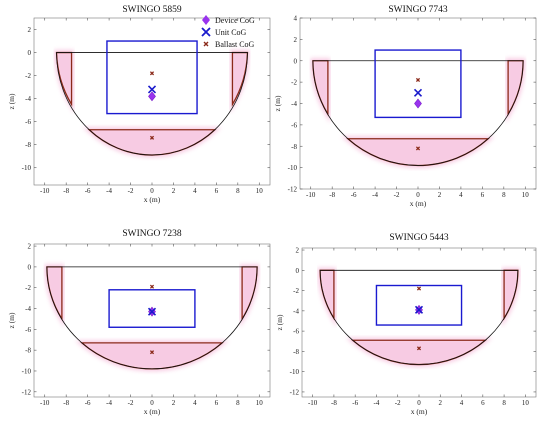  What do you see at coordinates (279, 322) in the screenshot?
I see `y-axis-label: z (m)` at bounding box center [279, 322].